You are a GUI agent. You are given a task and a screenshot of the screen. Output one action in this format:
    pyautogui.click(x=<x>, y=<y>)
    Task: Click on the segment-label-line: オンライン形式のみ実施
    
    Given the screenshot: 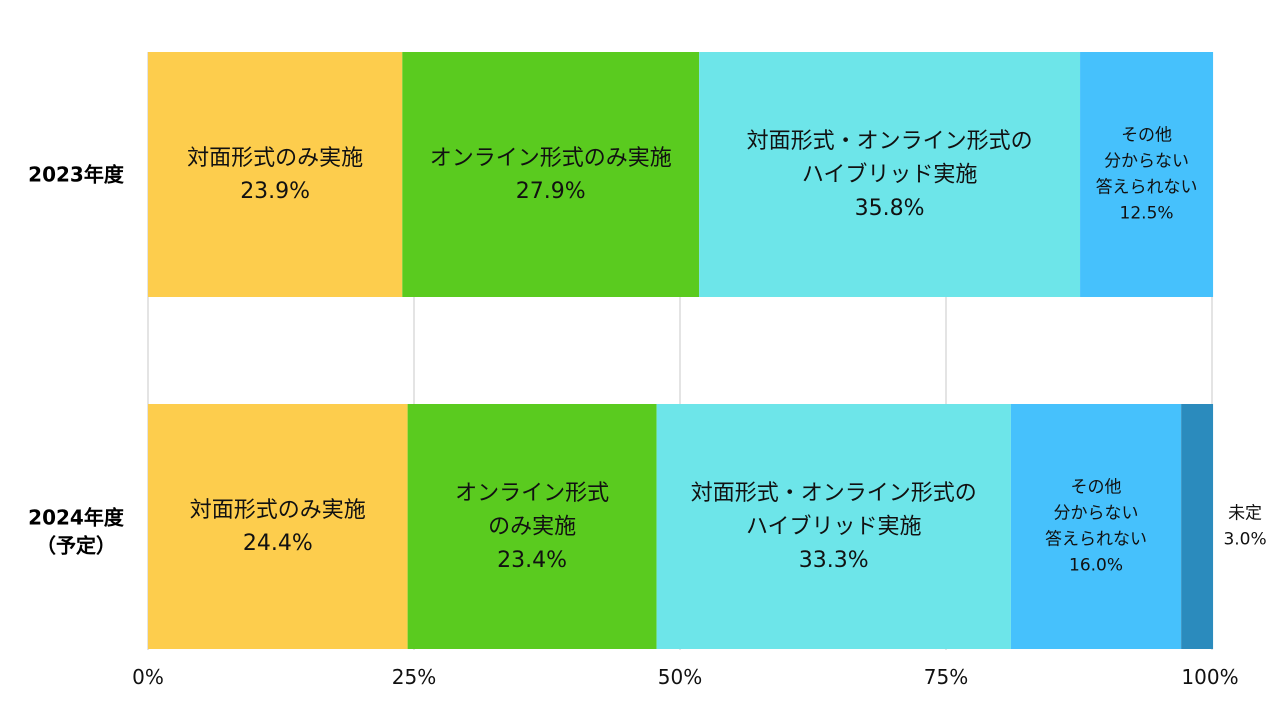 What is the action you would take?
    pyautogui.click(x=551, y=157)
    